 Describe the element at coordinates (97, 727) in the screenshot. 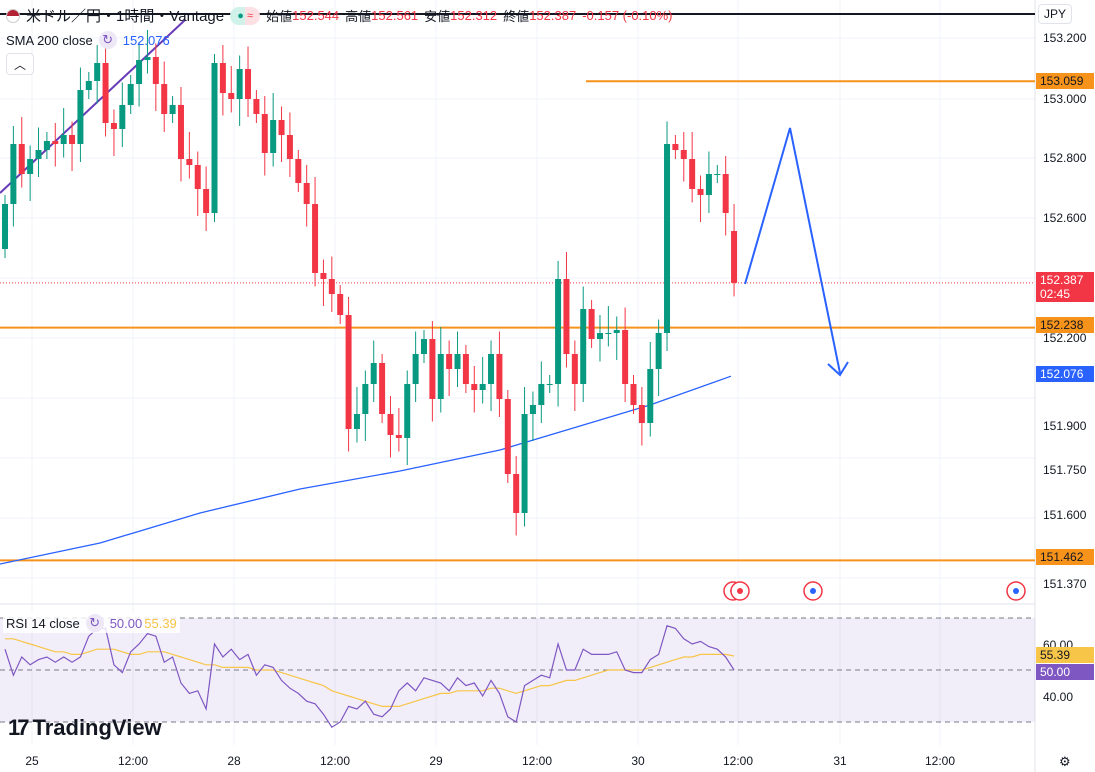

I see `logo-text: TradingView` at that location.